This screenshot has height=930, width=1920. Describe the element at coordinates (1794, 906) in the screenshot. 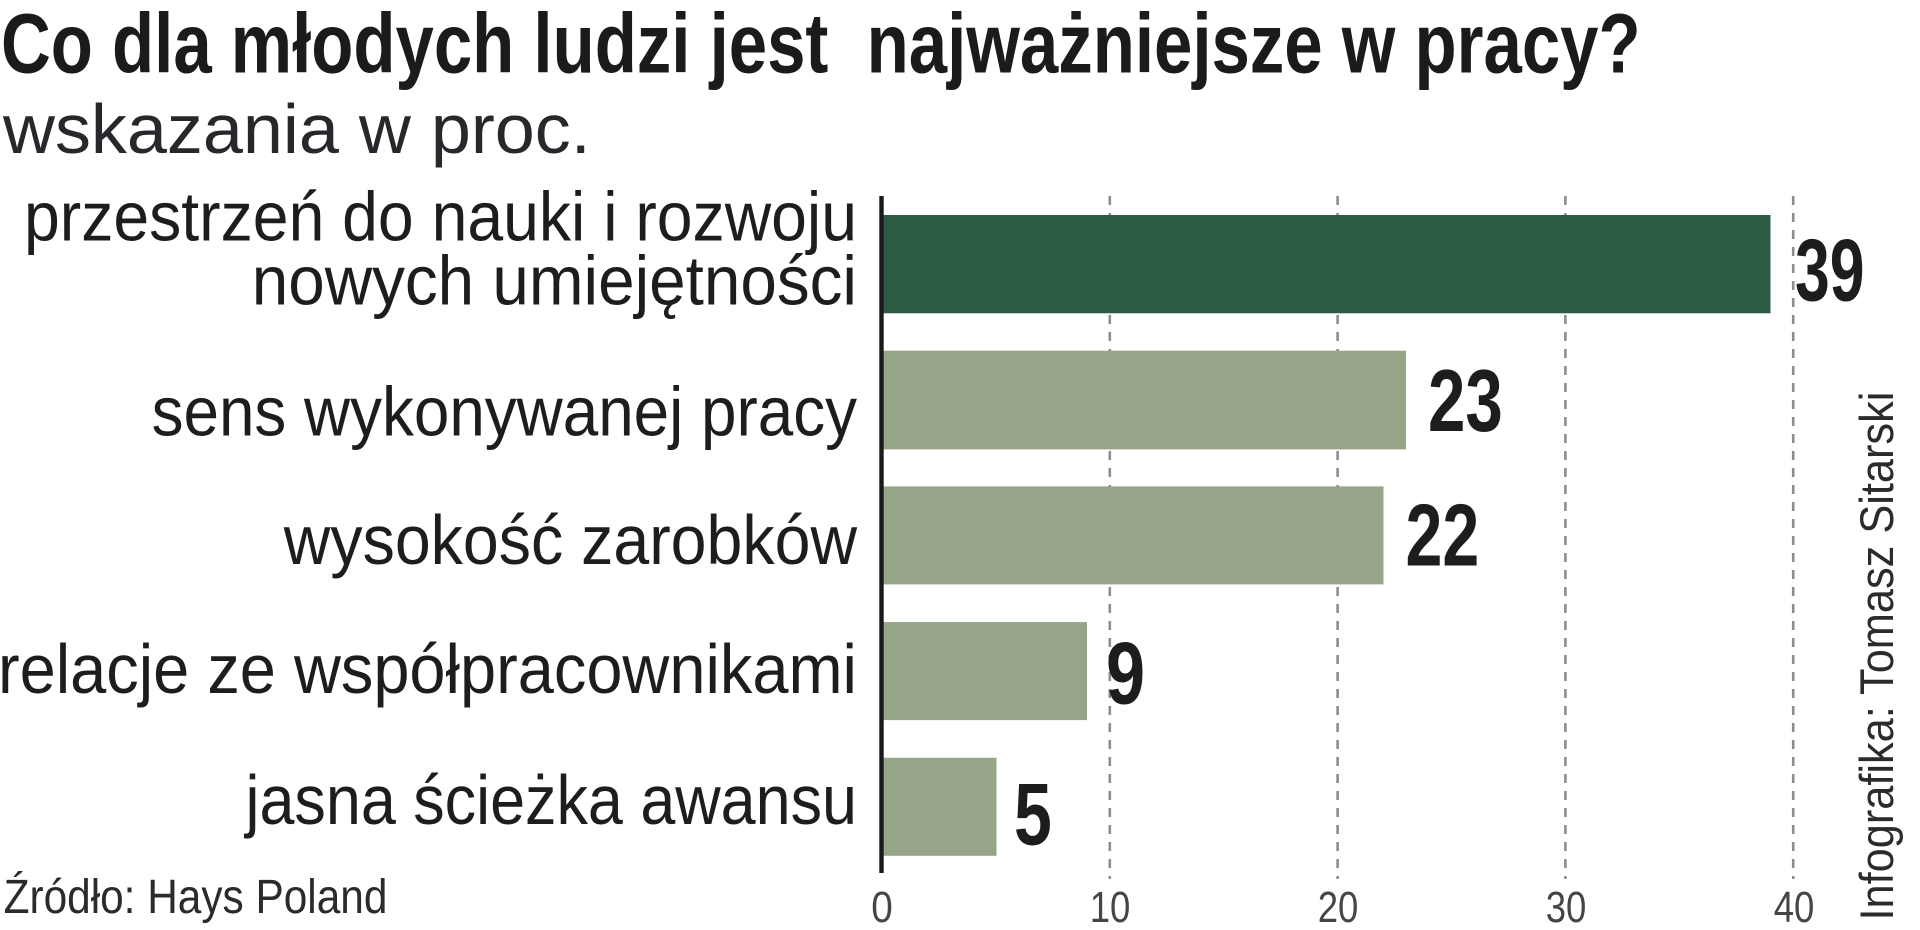

I see `svg-text: 40` at that location.